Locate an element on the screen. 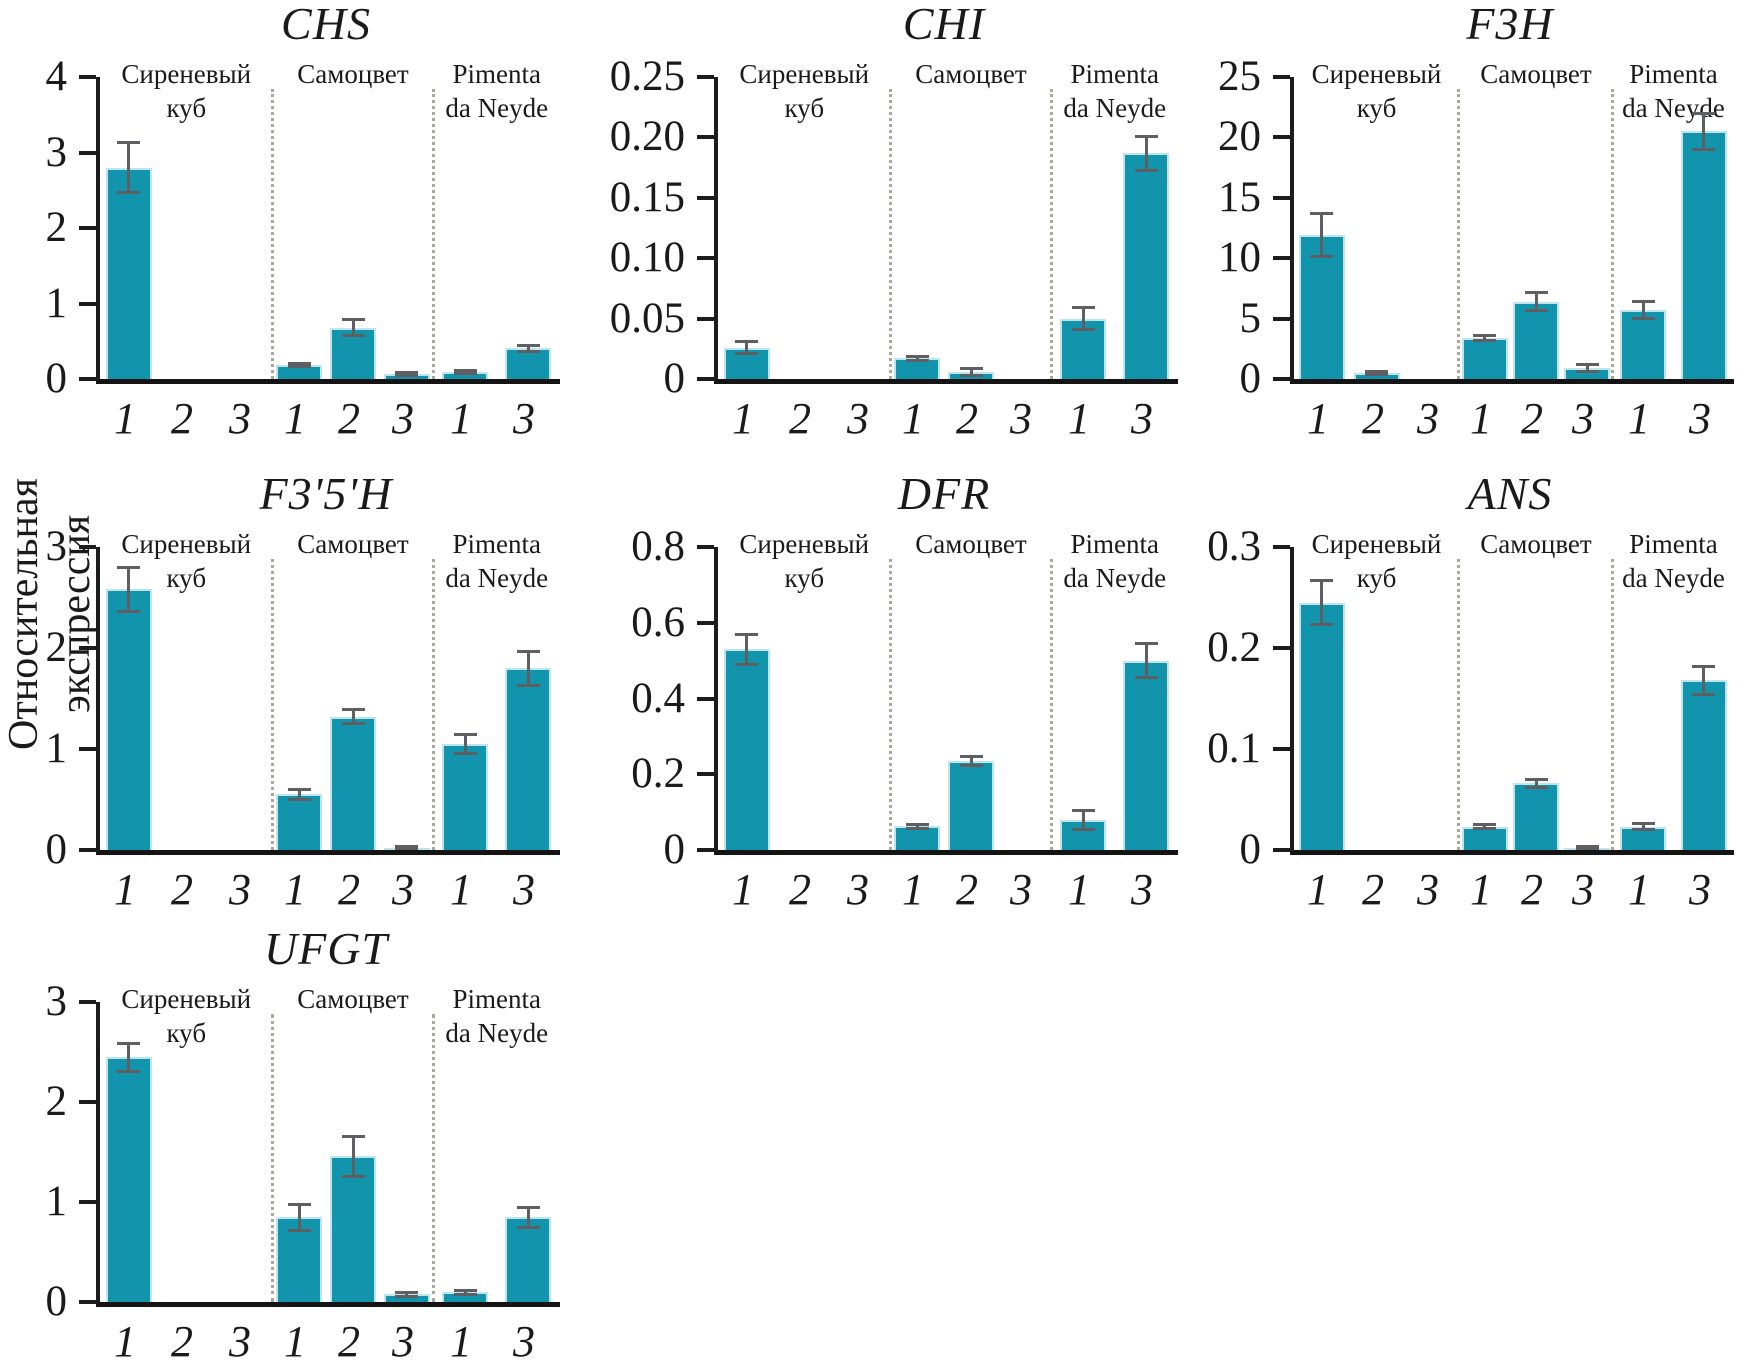  y-tick-label: 0.05 is located at coordinates (647, 318).